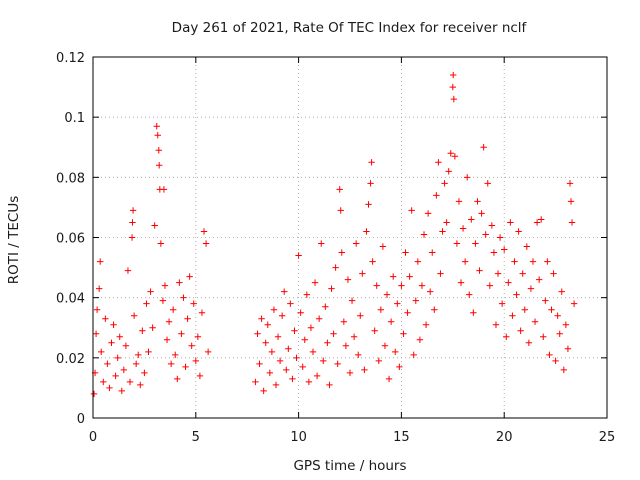  Describe the element at coordinates (504, 437) in the screenshot. I see `x-tick-label: 20` at that location.